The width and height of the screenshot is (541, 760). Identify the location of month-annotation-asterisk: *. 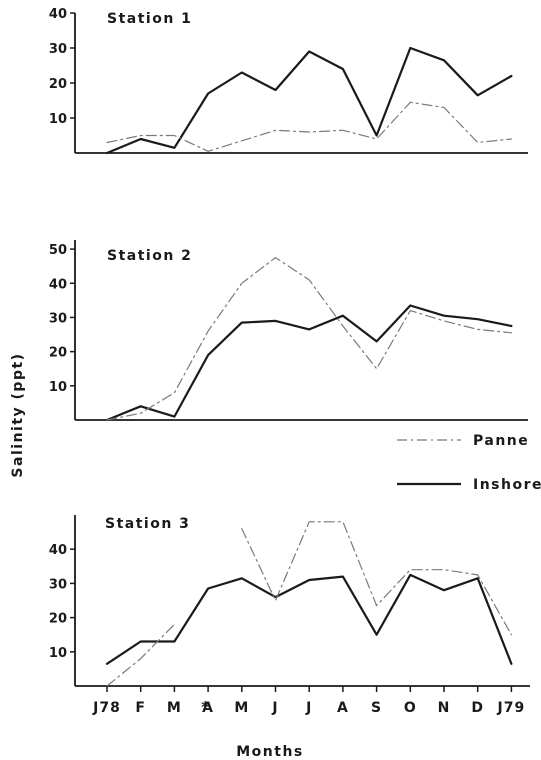
(205, 707).